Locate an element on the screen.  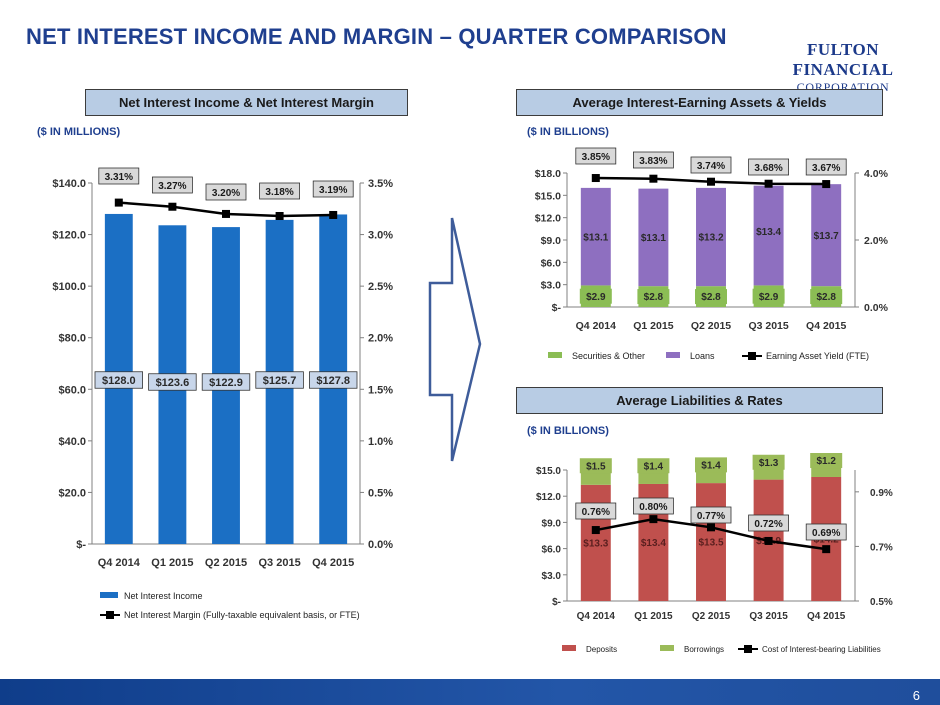
bar-value-label: $13.1 is located at coordinates (653, 238).